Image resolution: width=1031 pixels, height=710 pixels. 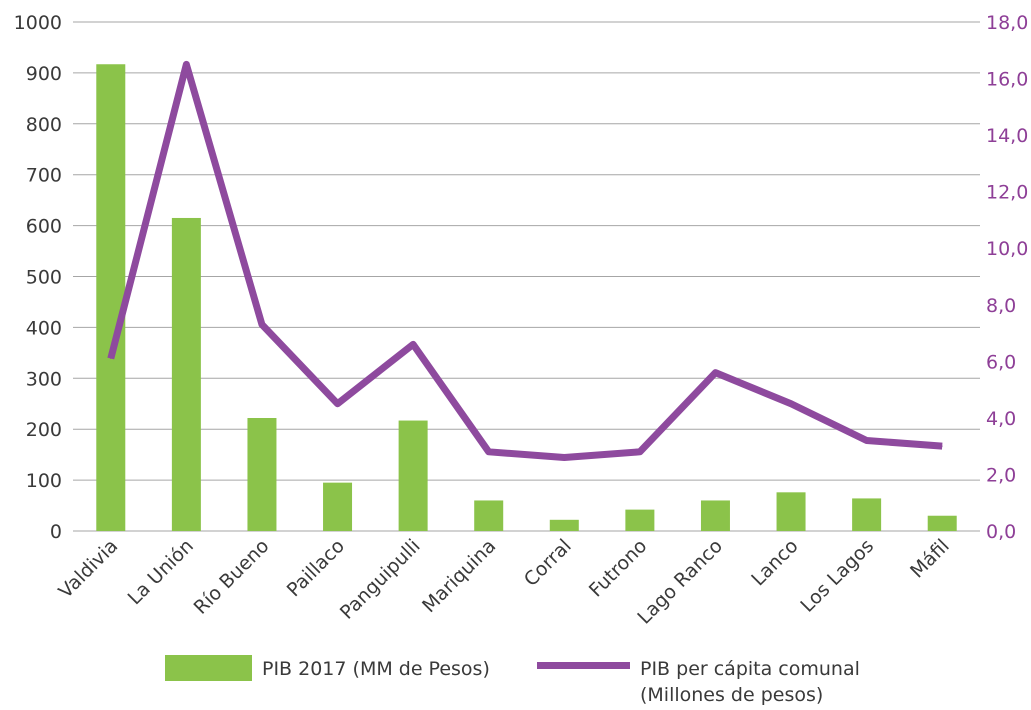 What do you see at coordinates (459, 576) in the screenshot?
I see `category-label: Mariquina` at bounding box center [459, 576].